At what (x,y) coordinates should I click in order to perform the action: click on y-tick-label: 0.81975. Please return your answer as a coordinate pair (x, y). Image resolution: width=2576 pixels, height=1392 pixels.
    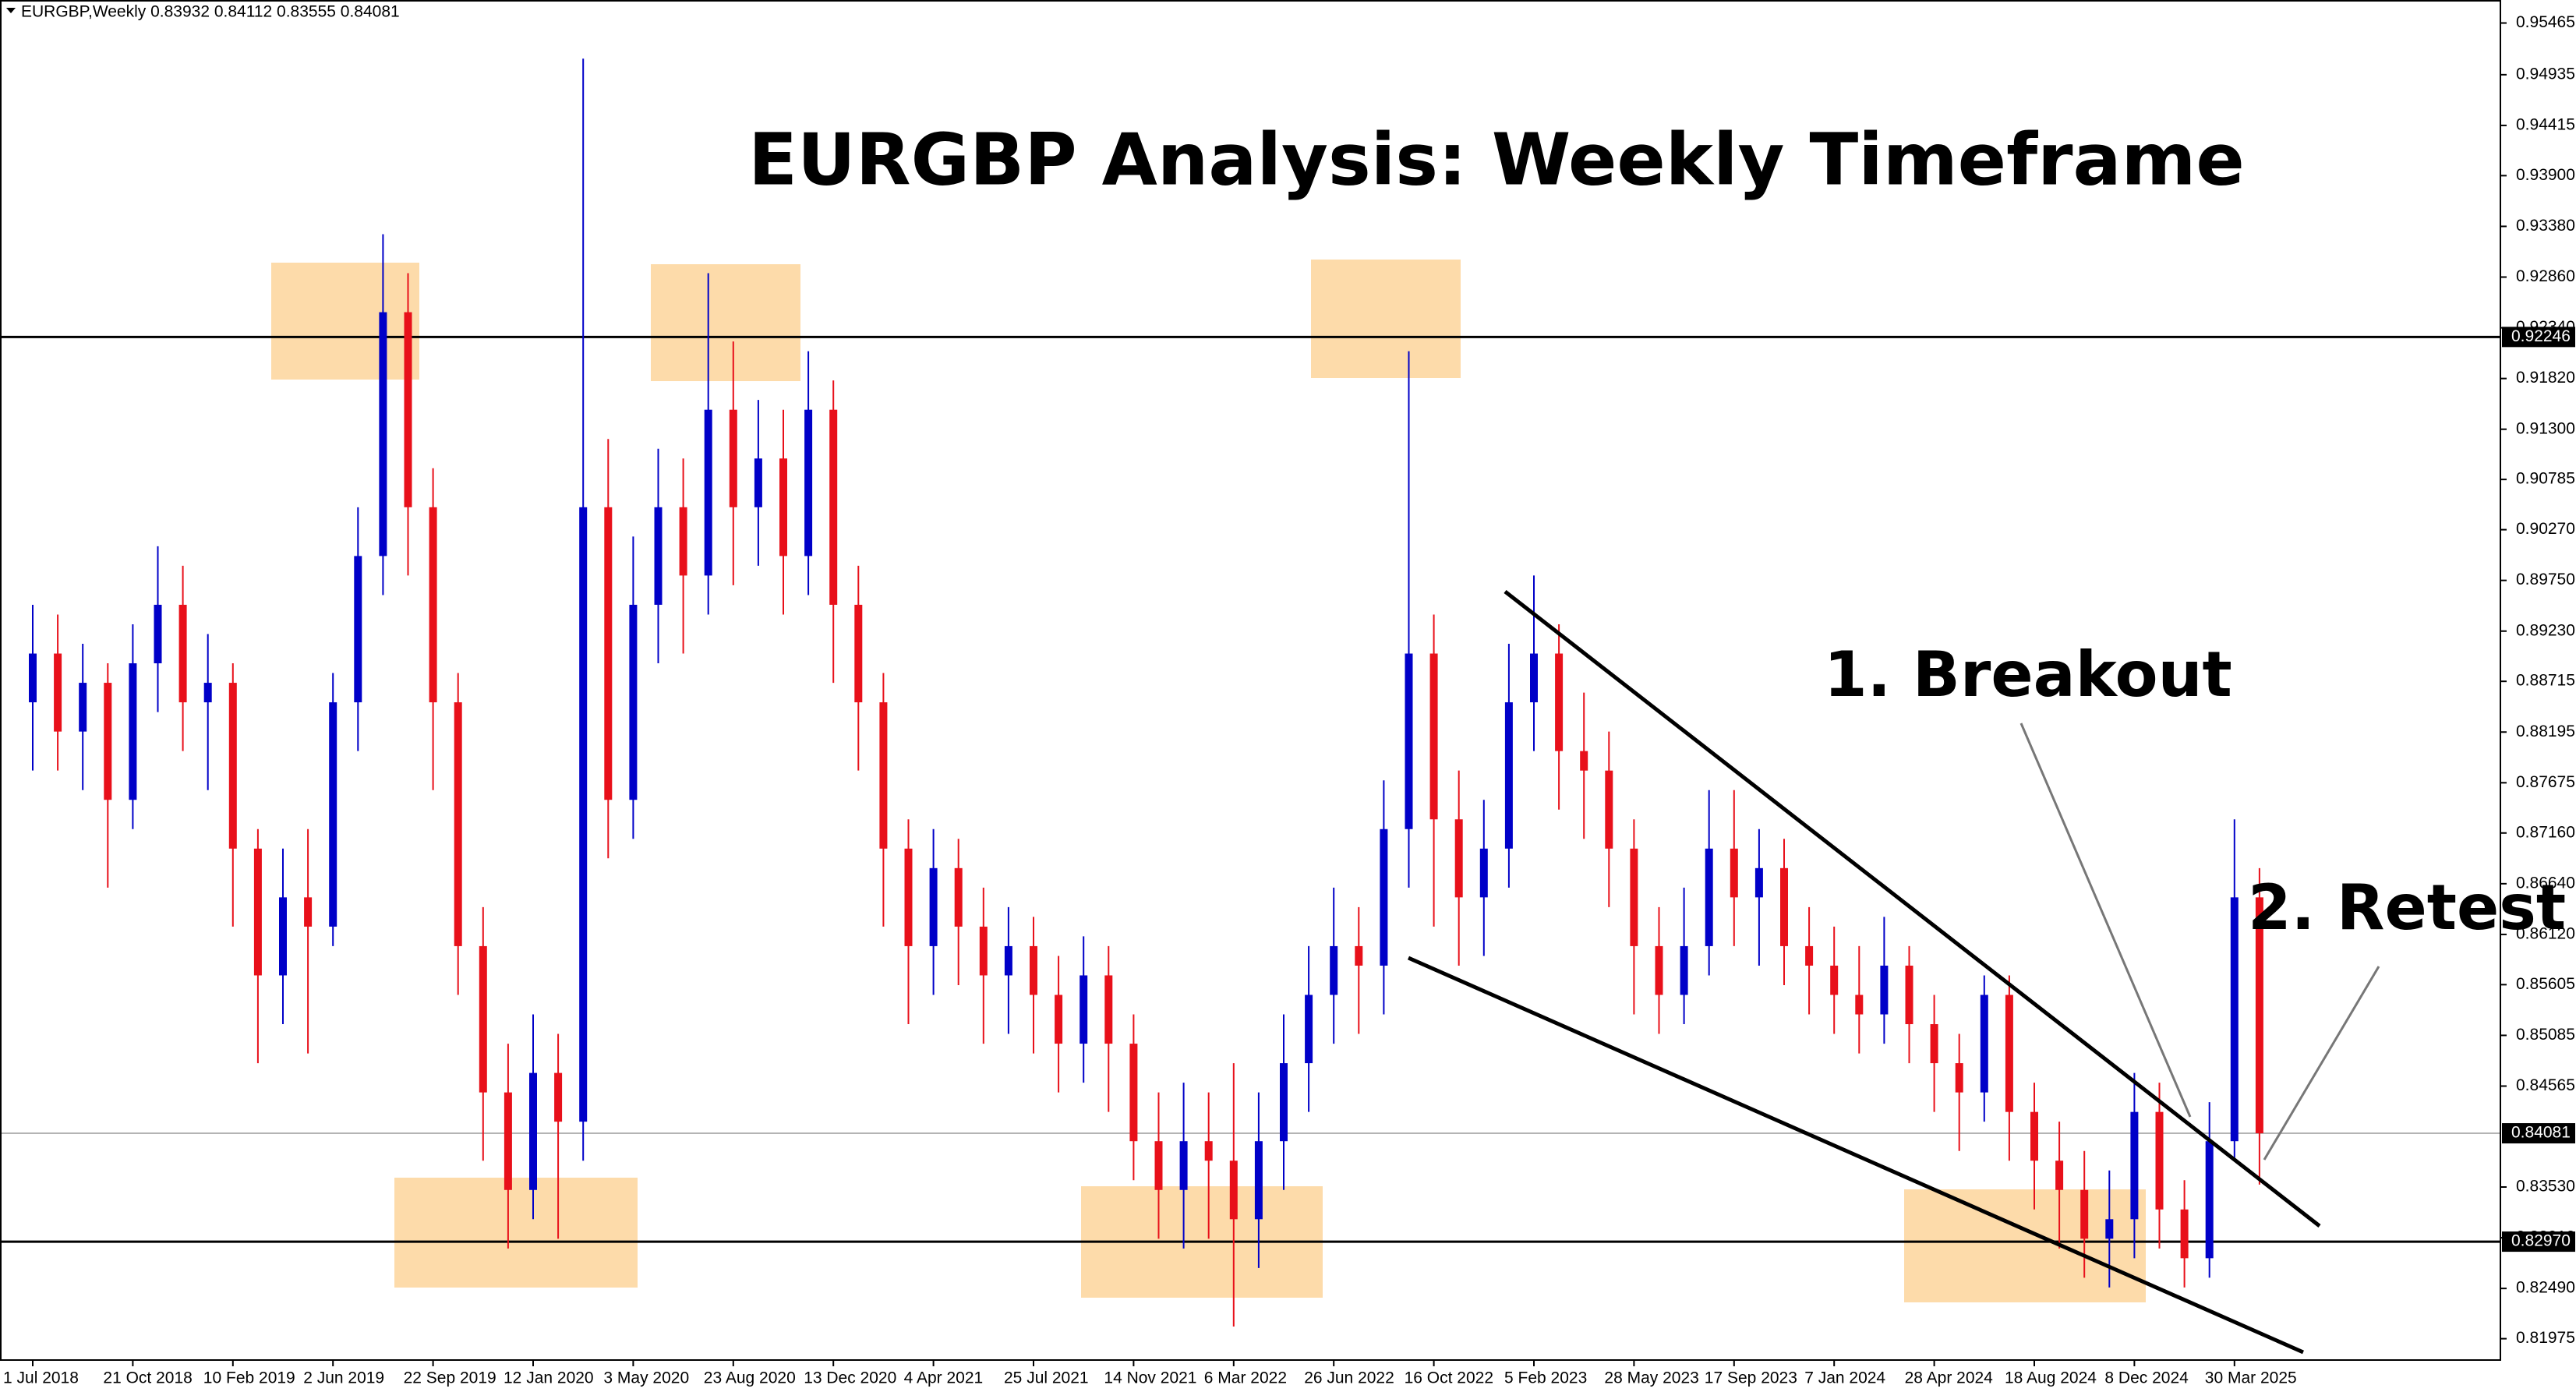
    Looking at the image, I should click on (2545, 1338).